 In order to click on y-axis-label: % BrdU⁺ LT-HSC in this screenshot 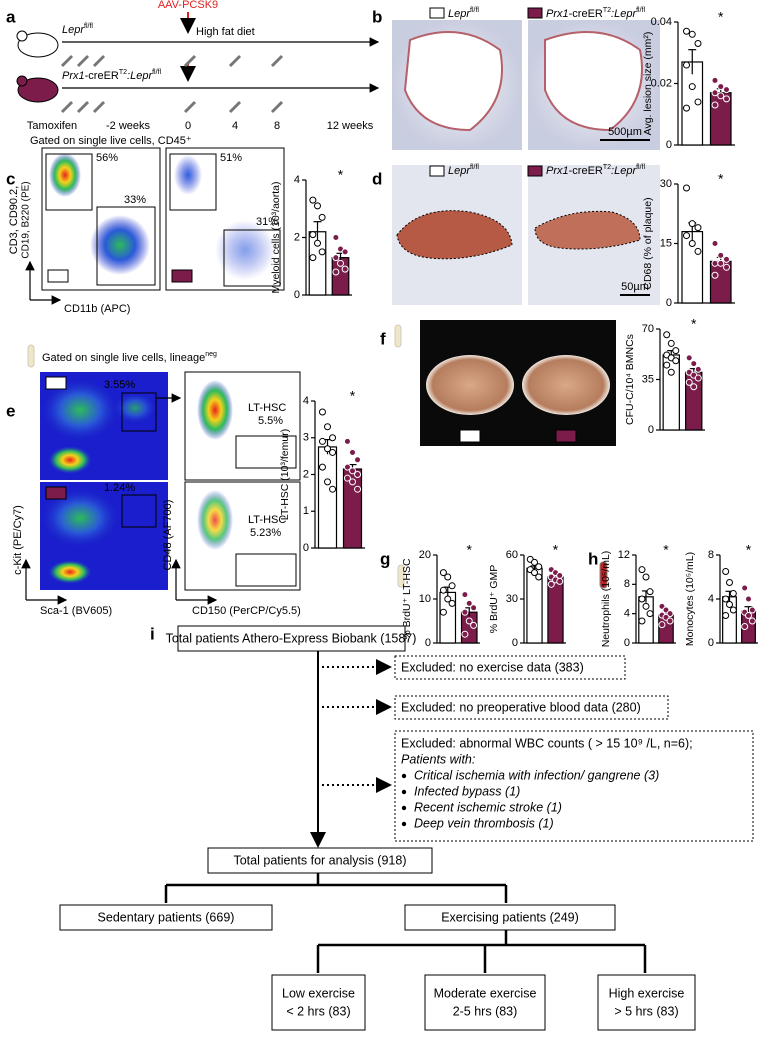, I will do `click(407, 599)`.